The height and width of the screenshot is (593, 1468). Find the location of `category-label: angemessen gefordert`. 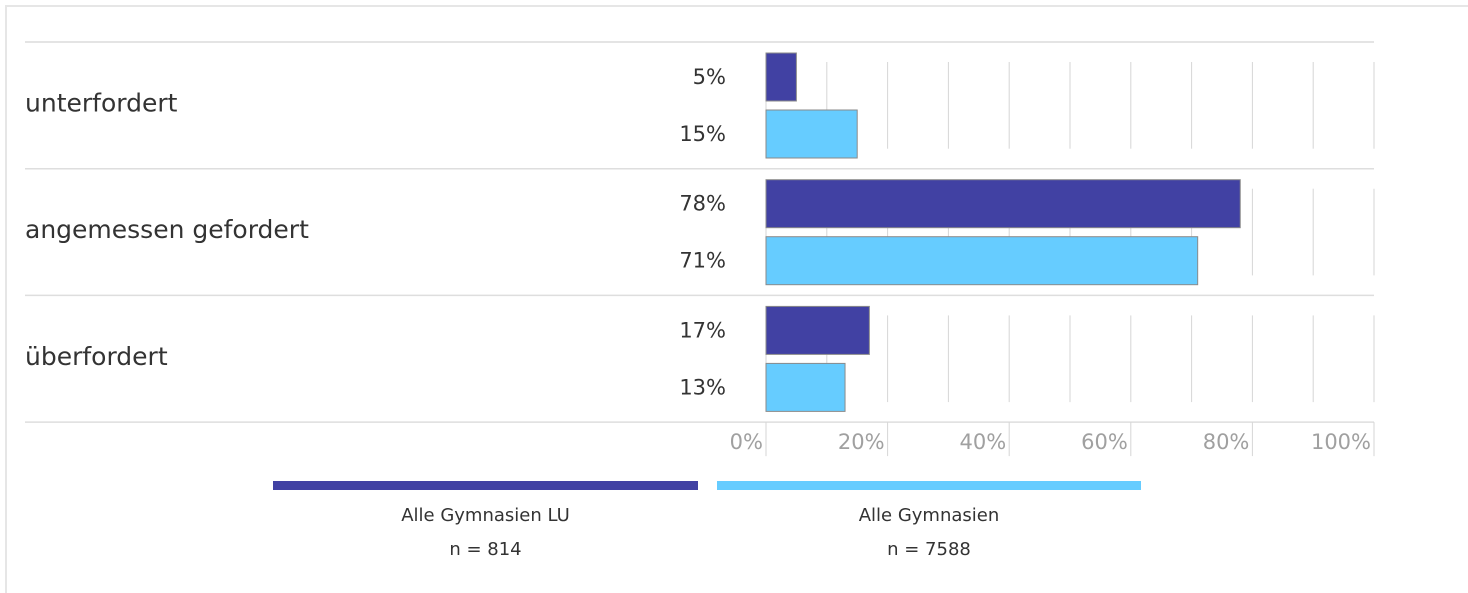

category-label: angemessen gefordert is located at coordinates (167, 229).